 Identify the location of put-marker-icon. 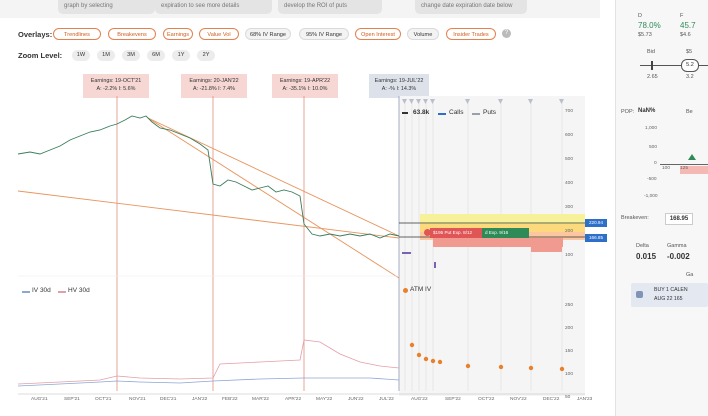
(427, 232).